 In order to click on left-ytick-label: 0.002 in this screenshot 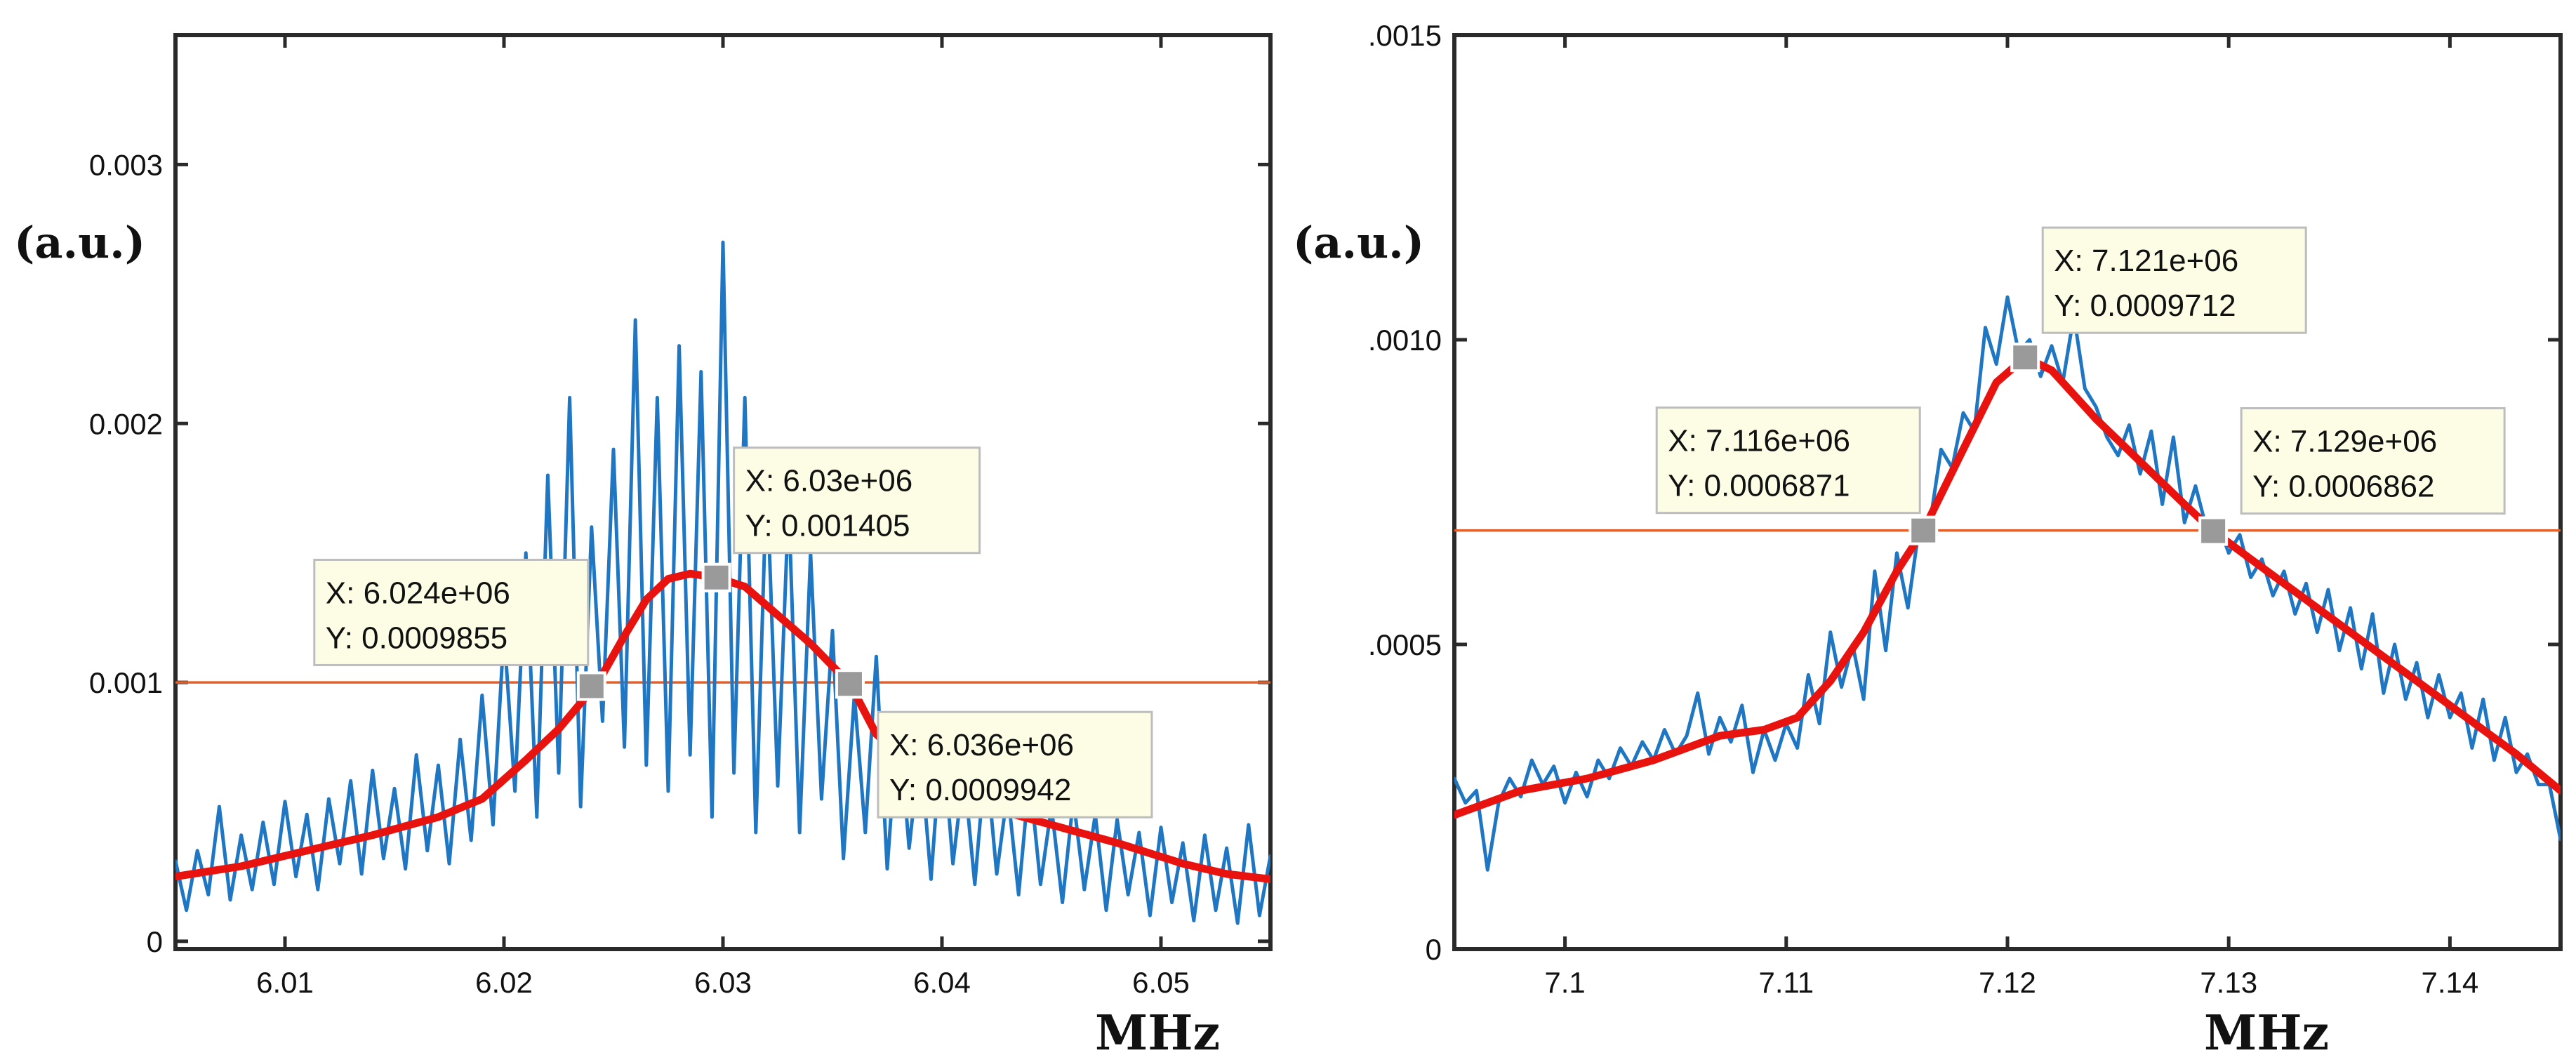, I will do `click(126, 424)`.